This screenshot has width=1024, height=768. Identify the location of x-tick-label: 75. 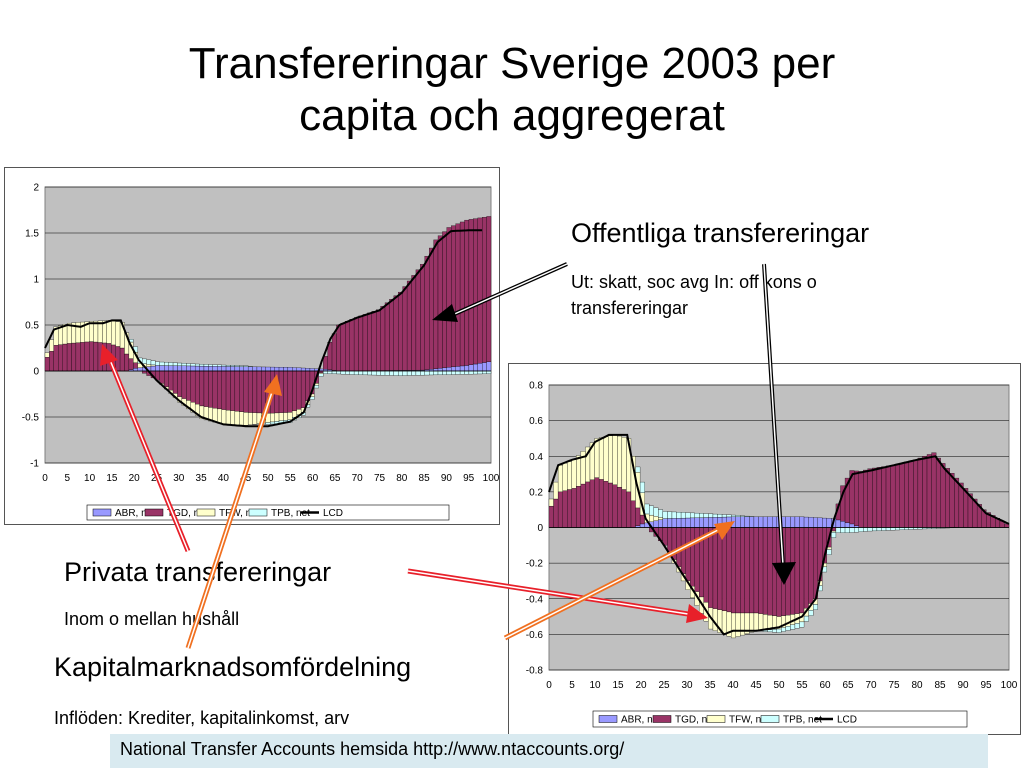
(380, 478).